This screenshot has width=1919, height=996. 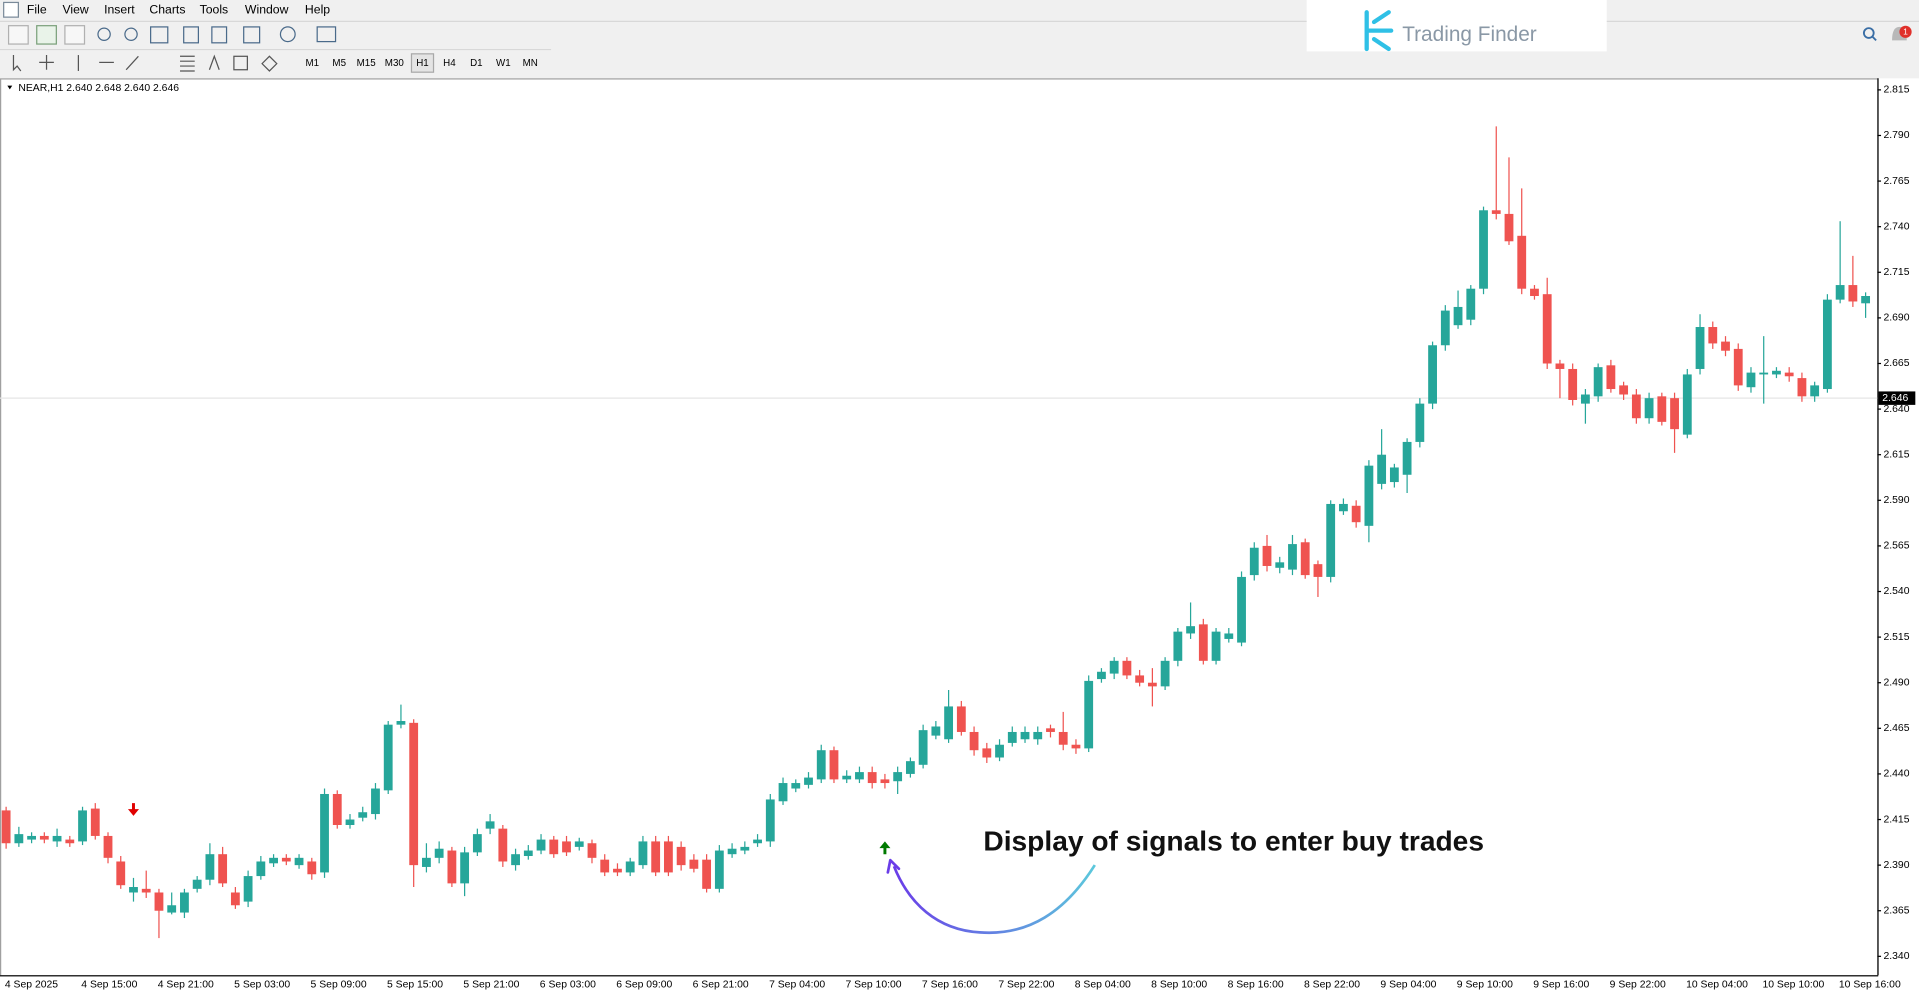 What do you see at coordinates (18, 35) in the screenshot?
I see `new-chart-button` at bounding box center [18, 35].